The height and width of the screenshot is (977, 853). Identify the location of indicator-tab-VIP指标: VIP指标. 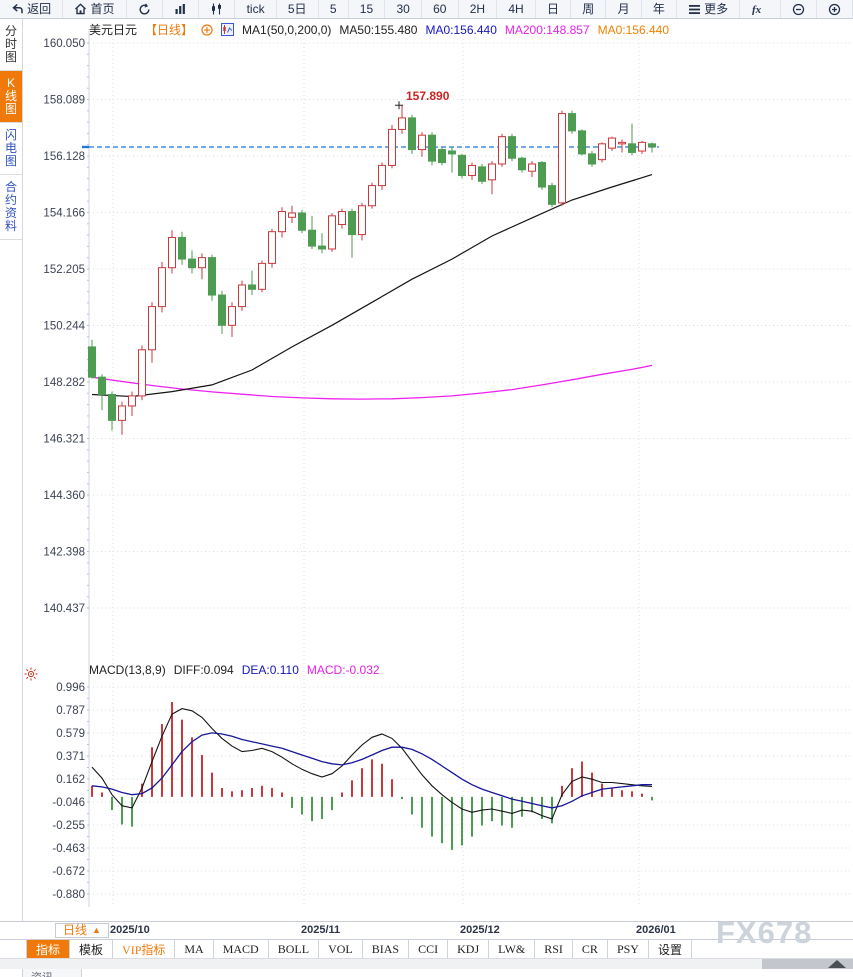
(144, 949).